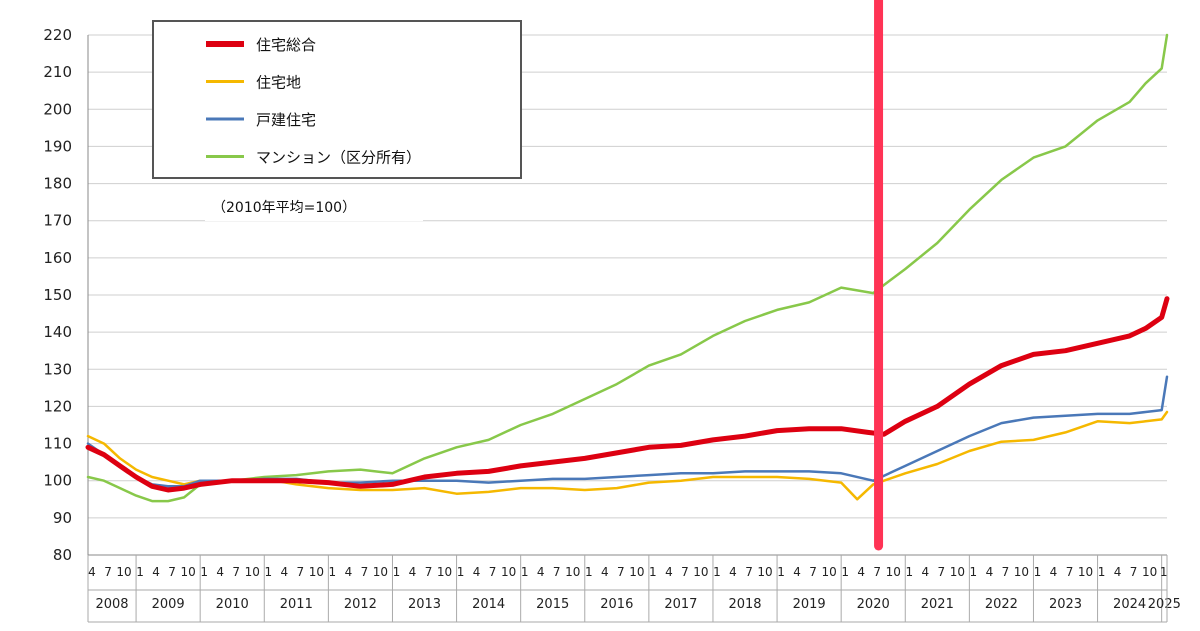 This screenshot has height=631, width=1200. Describe the element at coordinates (809, 604) in the screenshot. I see `x-year-label: 2019` at that location.